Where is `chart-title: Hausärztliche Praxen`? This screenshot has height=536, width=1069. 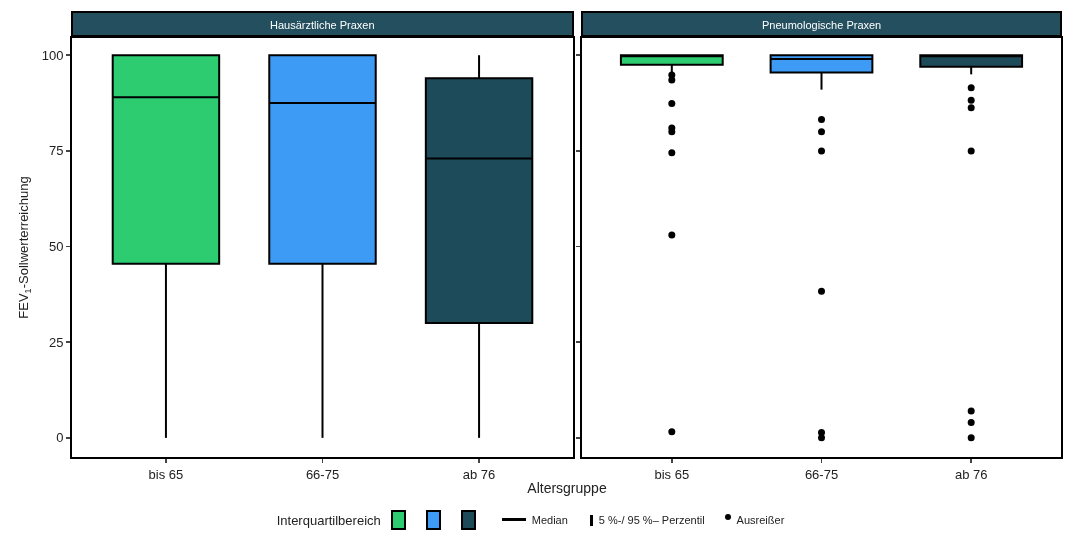 chart-title: Hausärztliche Praxen is located at coordinates (322, 25).